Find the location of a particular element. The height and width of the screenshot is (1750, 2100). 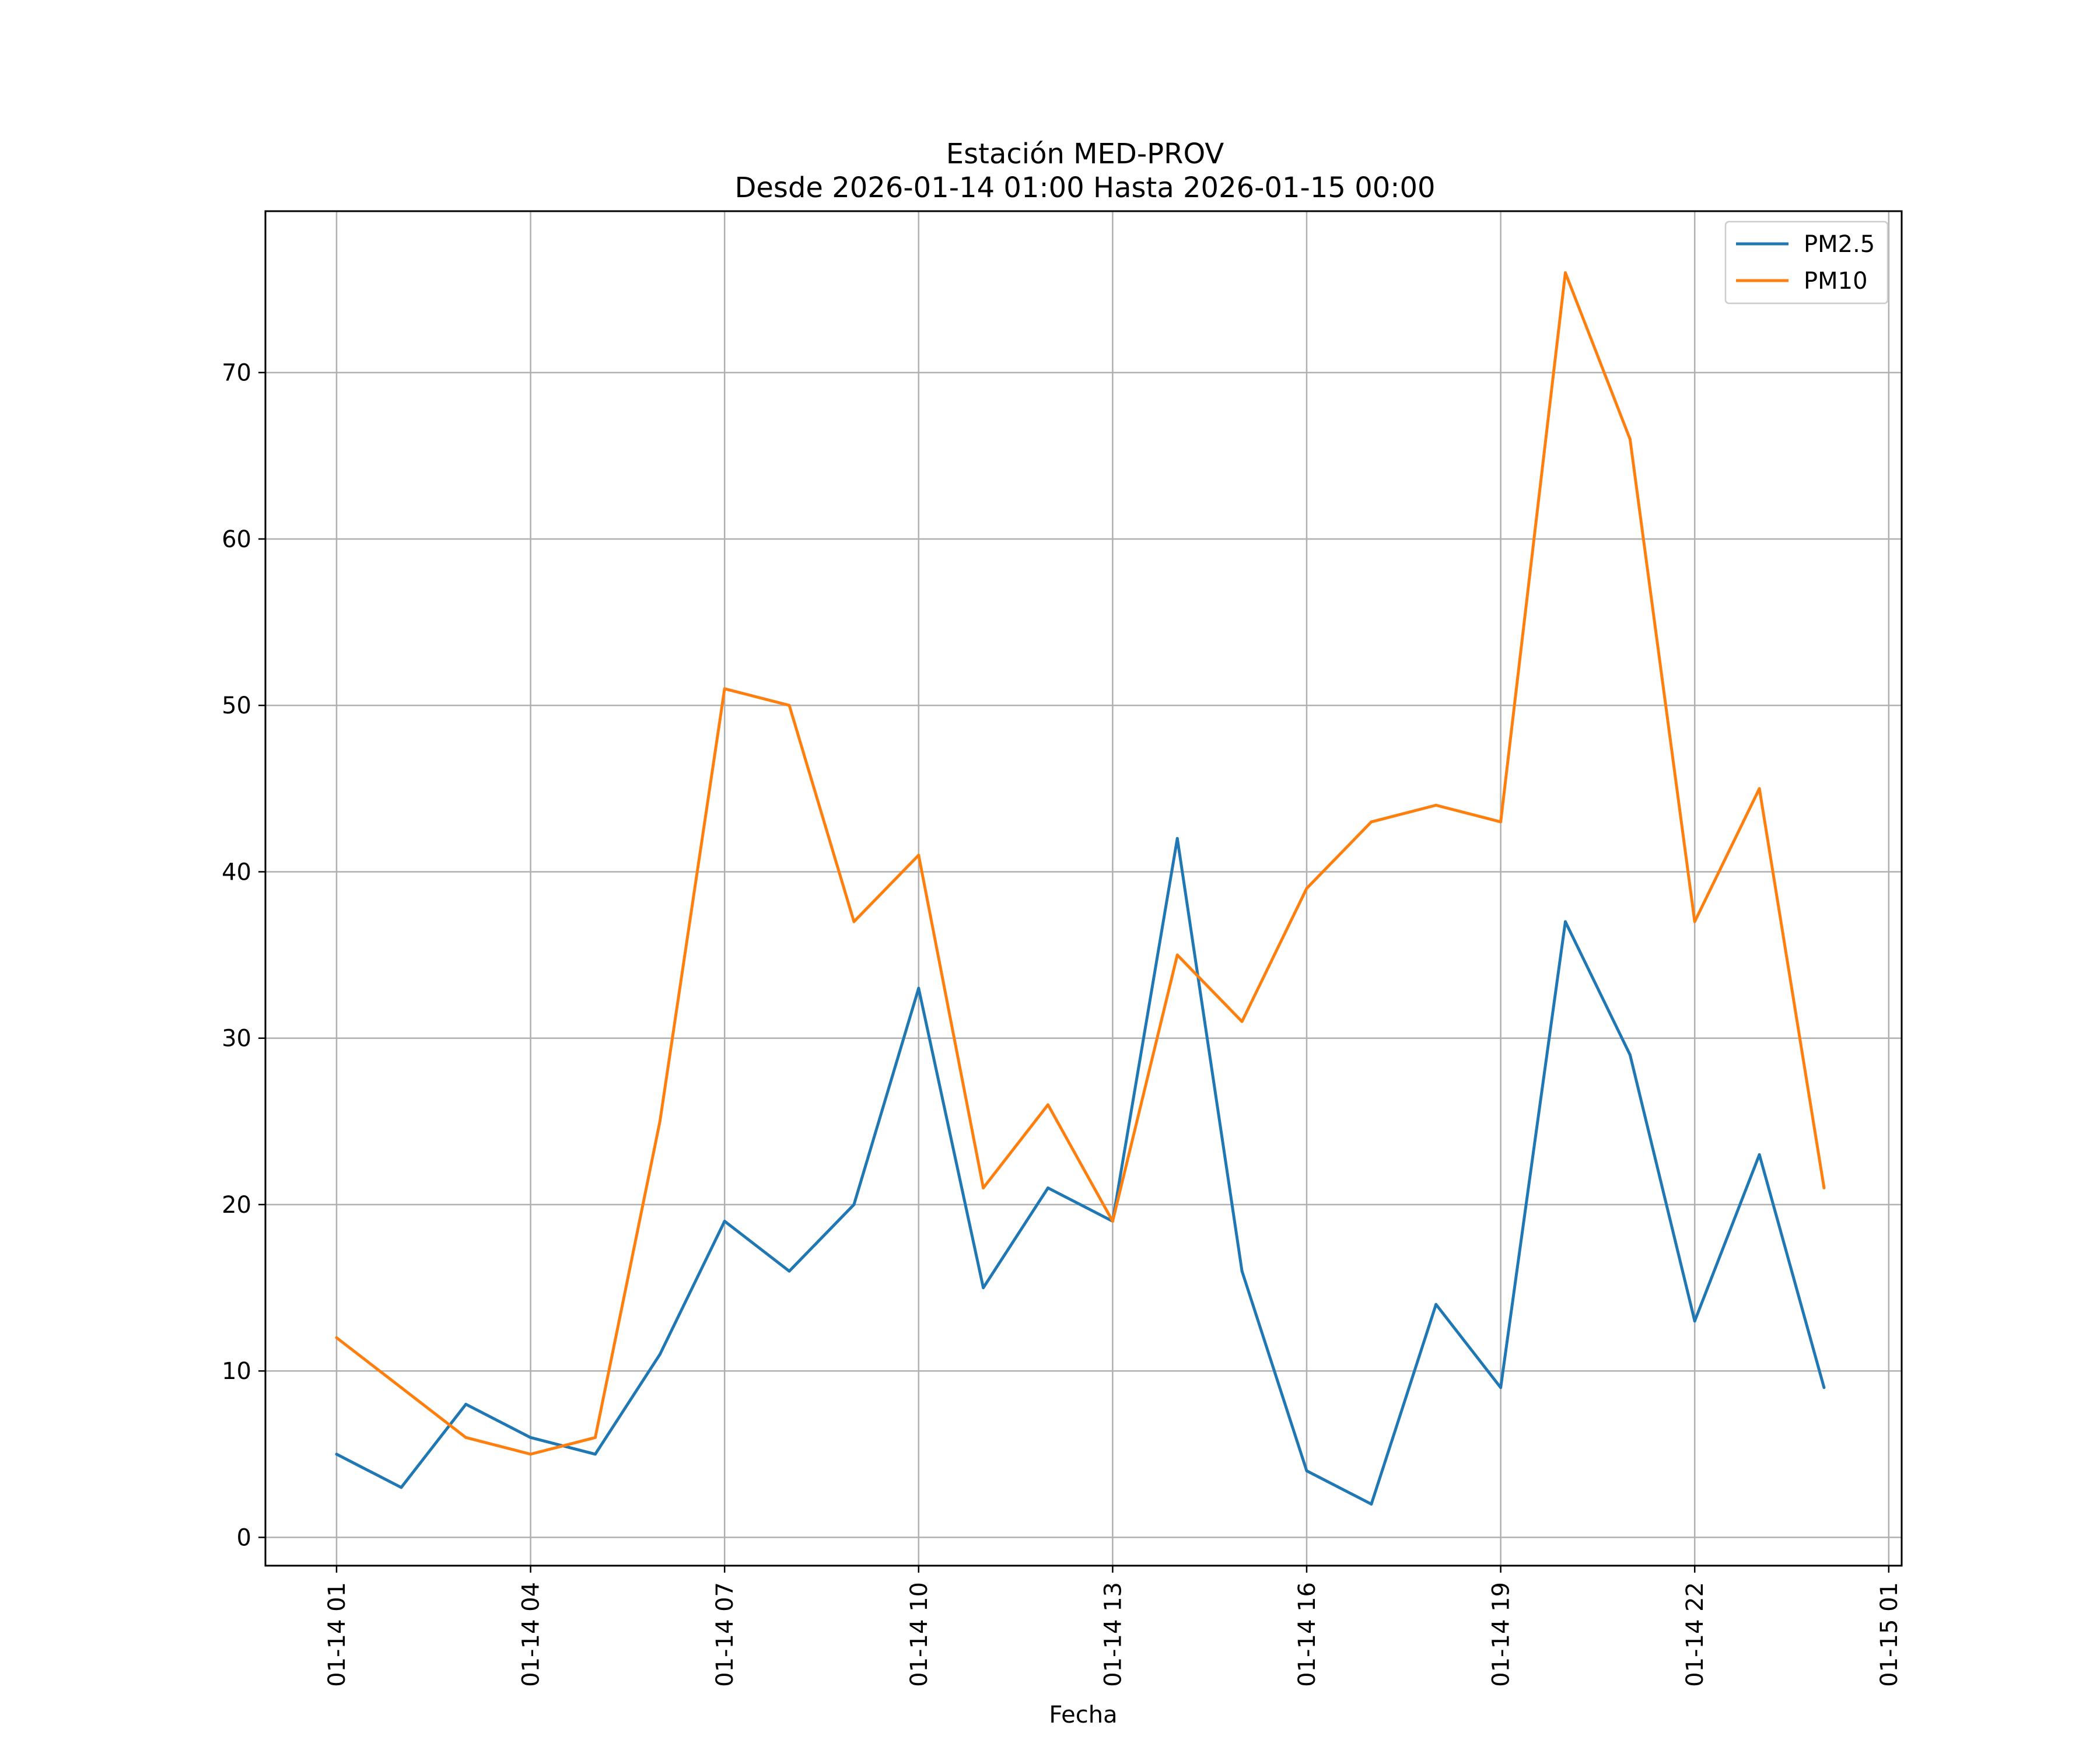

y-tick-label: 30 is located at coordinates (236, 1039).